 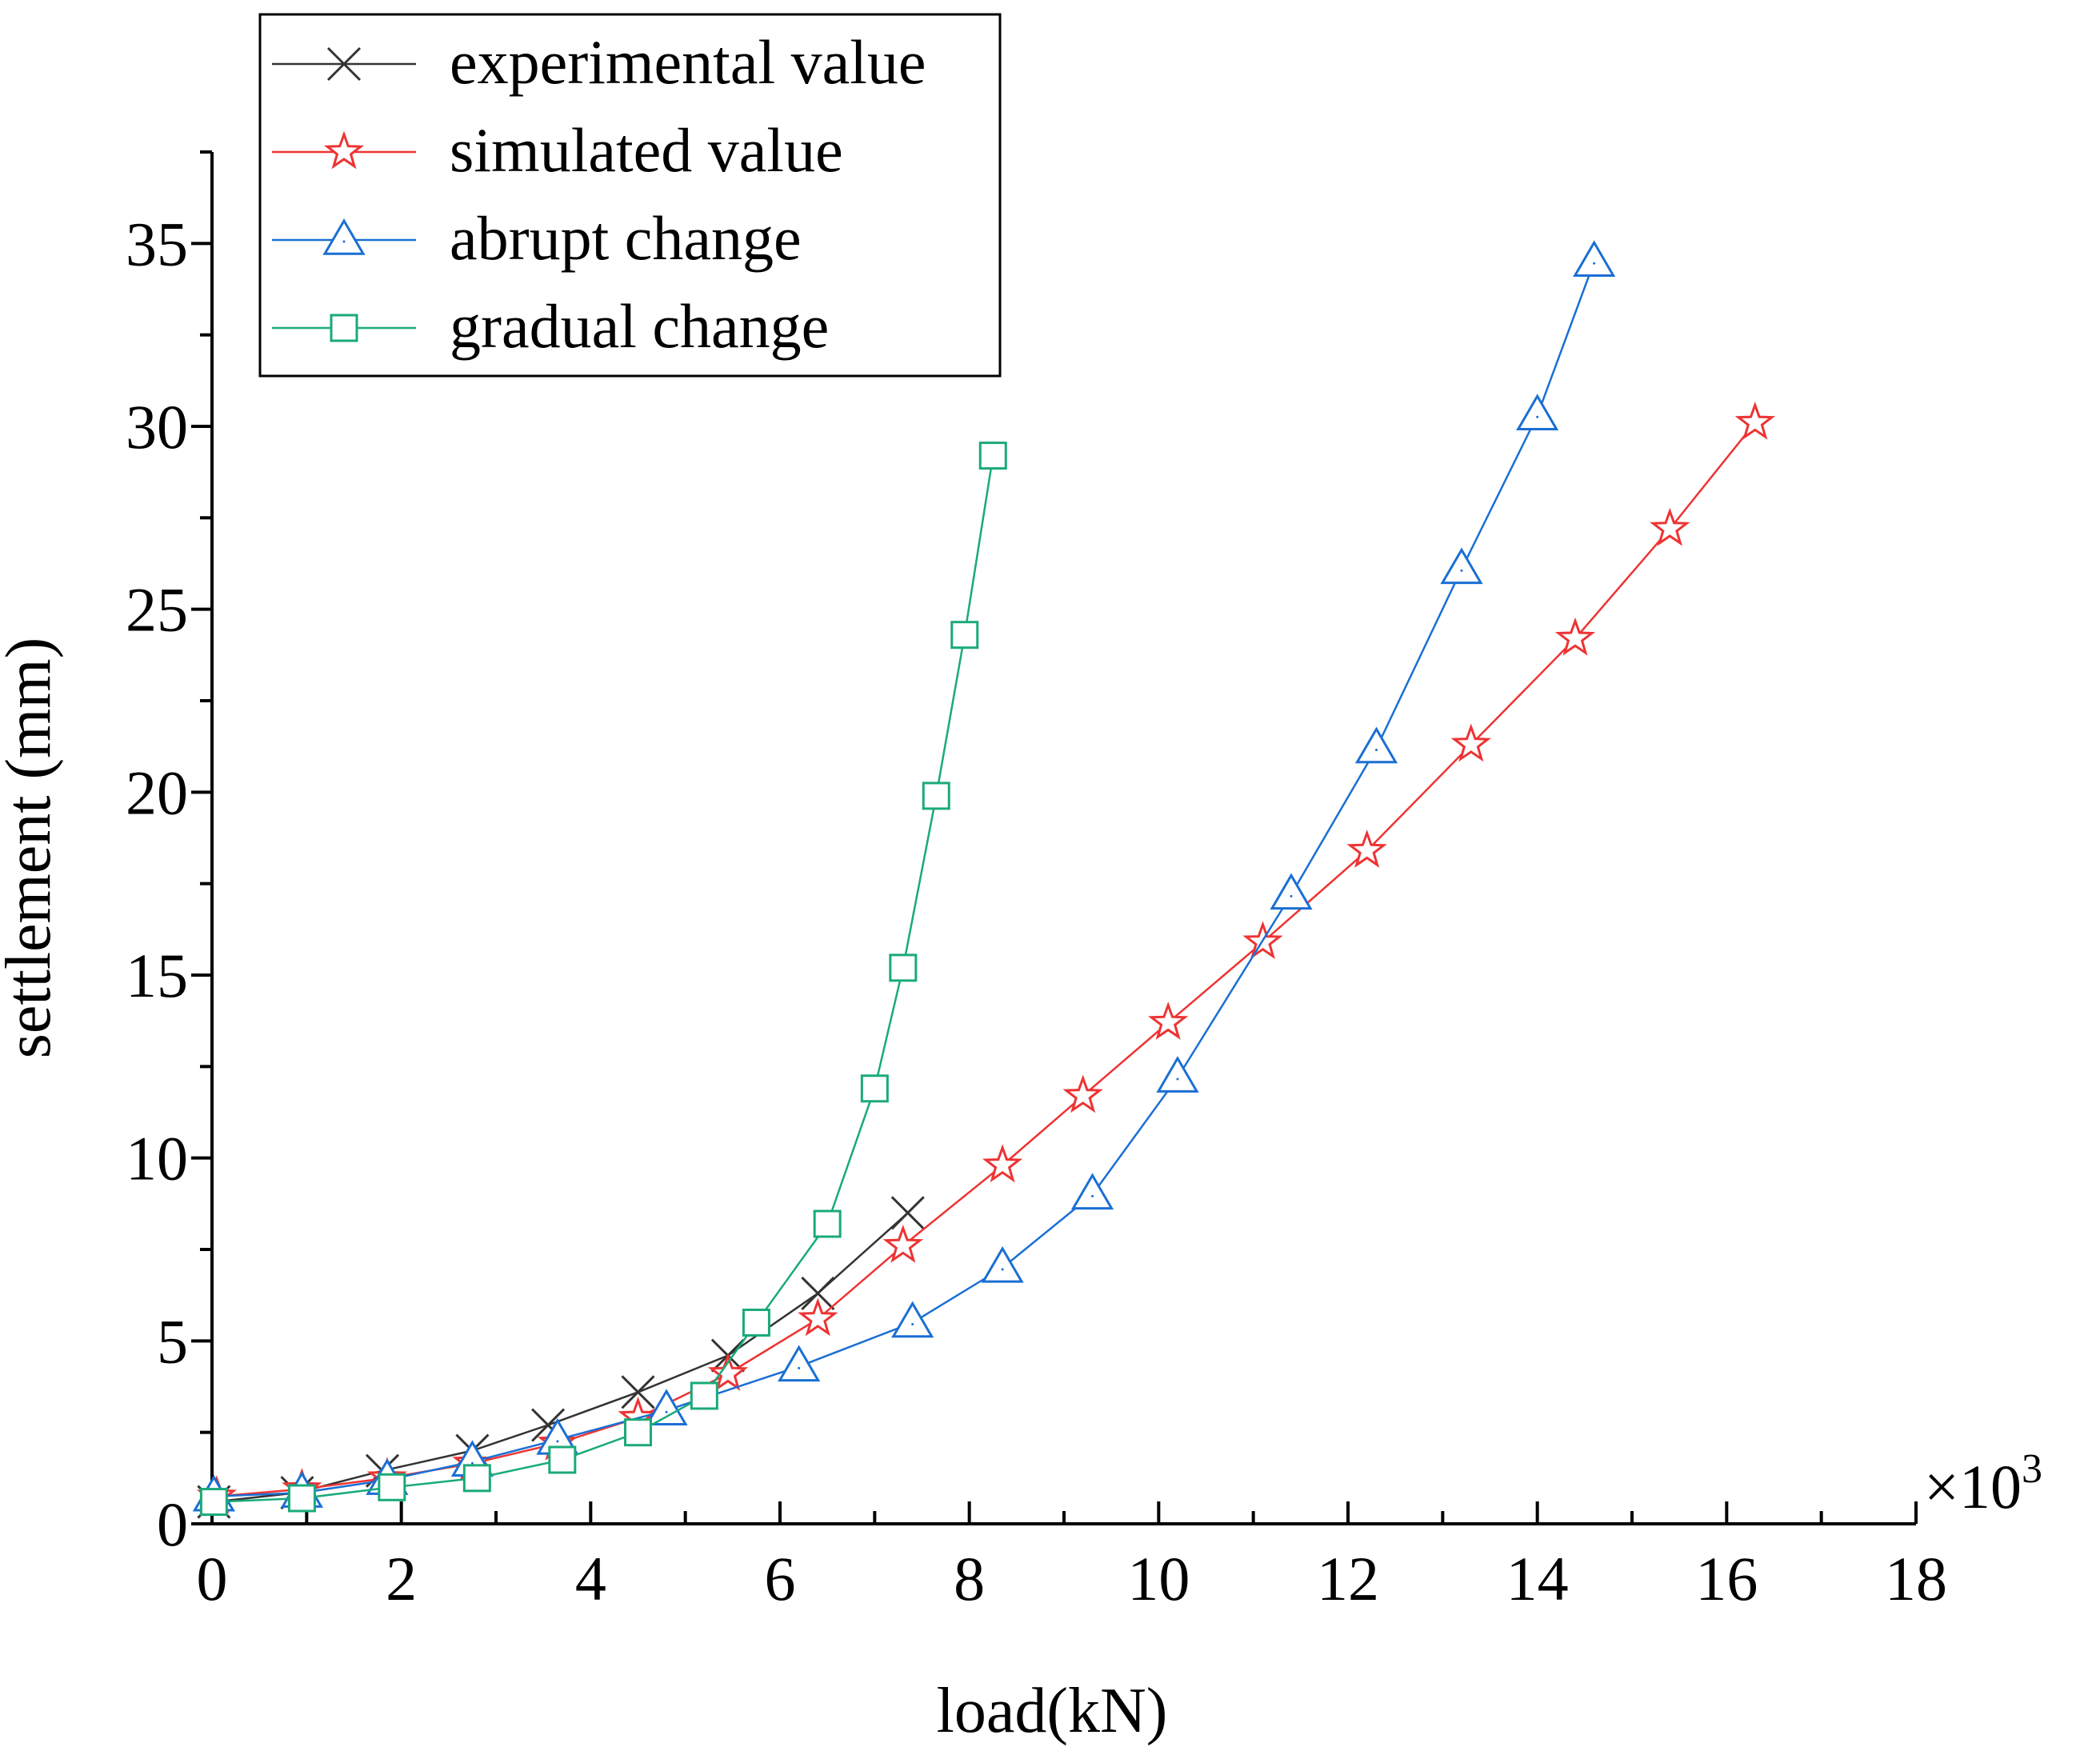 I want to click on x-tick-label: 14, so click(x=1537, y=1578).